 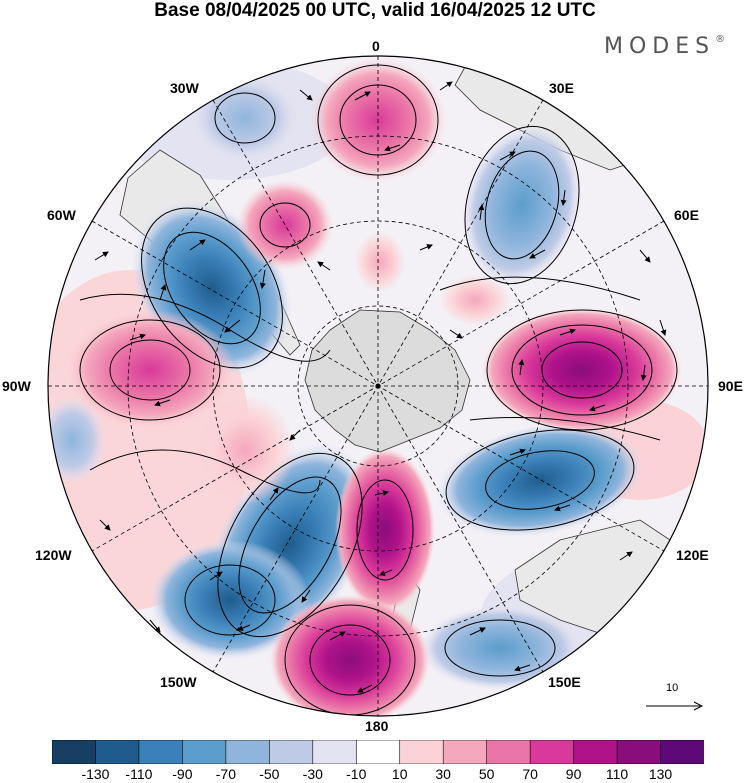 What do you see at coordinates (377, 726) in the screenshot?
I see `lon-label-180: 180` at bounding box center [377, 726].